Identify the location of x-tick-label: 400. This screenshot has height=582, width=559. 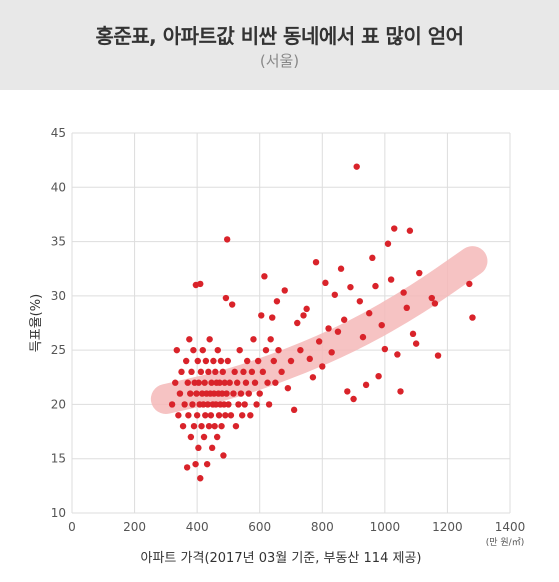
(197, 527).